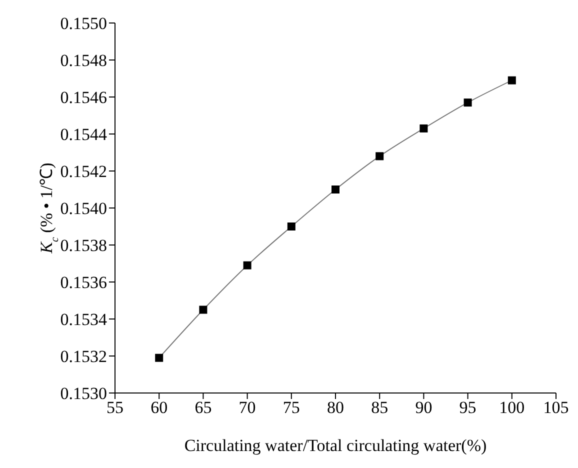  Describe the element at coordinates (83, 172) in the screenshot. I see `y-tick-label: 0.1542` at that location.